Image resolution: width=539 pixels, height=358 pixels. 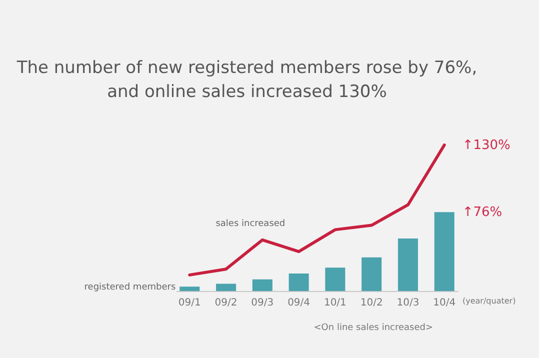 I want to click on x-axis-title: (year/quater), so click(x=489, y=301).